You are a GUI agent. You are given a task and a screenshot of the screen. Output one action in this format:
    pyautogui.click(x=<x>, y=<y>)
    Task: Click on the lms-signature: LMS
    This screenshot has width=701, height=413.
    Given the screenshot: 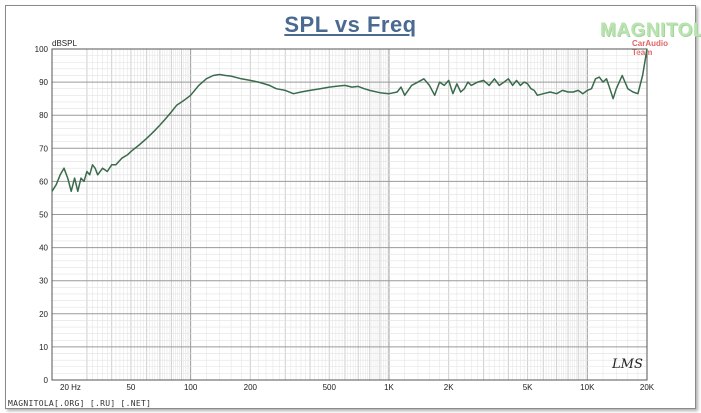 What is the action you would take?
    pyautogui.click(x=627, y=364)
    